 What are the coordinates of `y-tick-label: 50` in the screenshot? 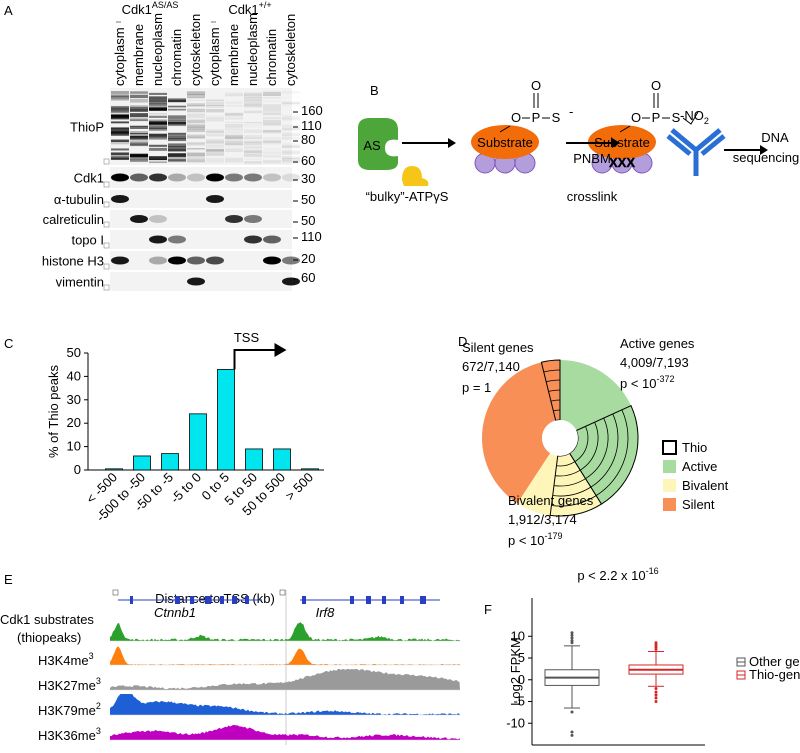 It's located at (74, 352).